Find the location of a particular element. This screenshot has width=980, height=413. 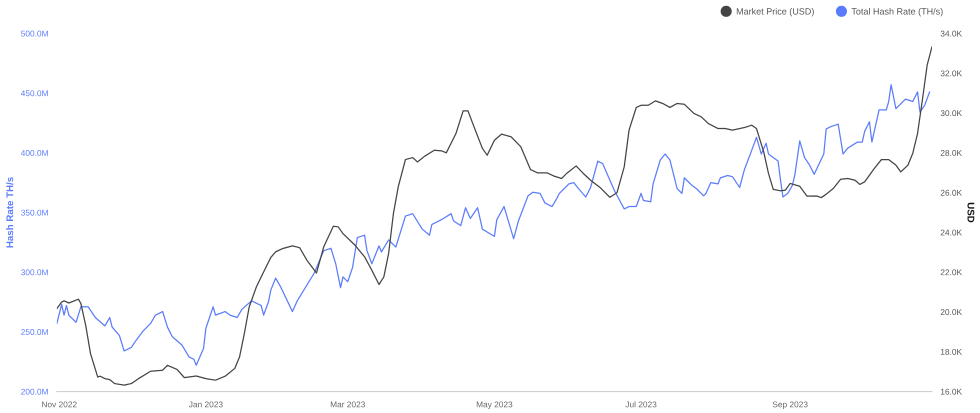

y2-tick-label: 18.0K is located at coordinates (951, 351).